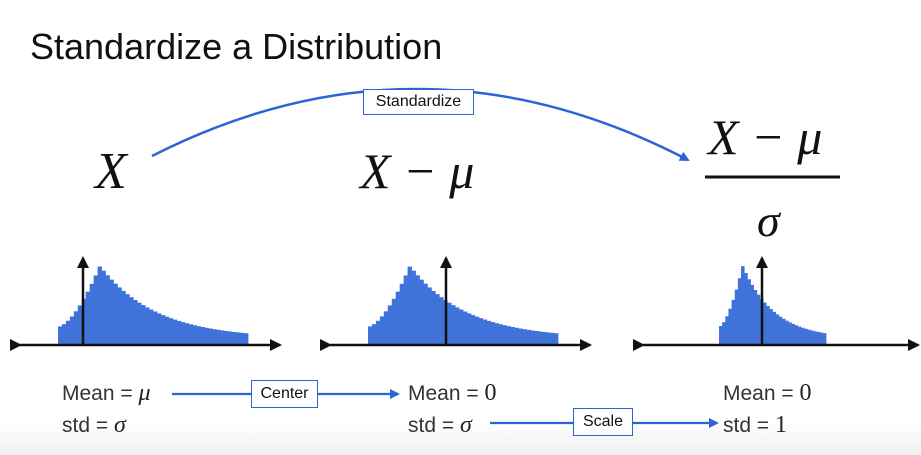  I want to click on stats-centered-mean: Mean = 0, so click(452, 393).